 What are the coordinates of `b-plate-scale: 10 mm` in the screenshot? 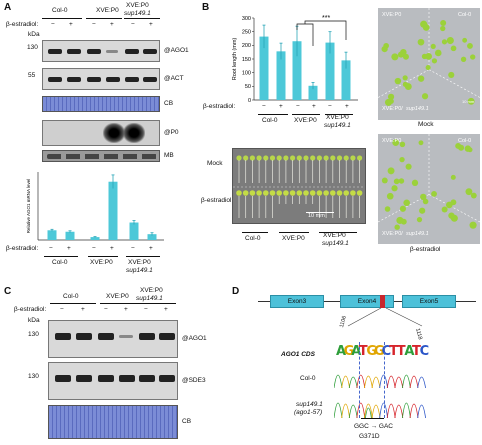 It's located at (468, 101).